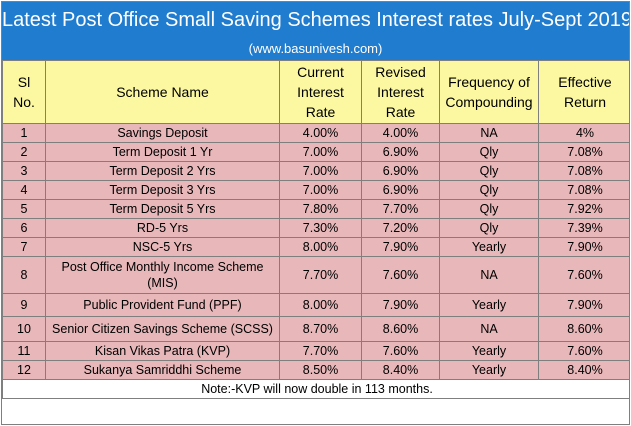 The width and height of the screenshot is (631, 426). What do you see at coordinates (162, 171) in the screenshot?
I see `scheme-name-cell: Term Deposit 2 Yrs` at bounding box center [162, 171].